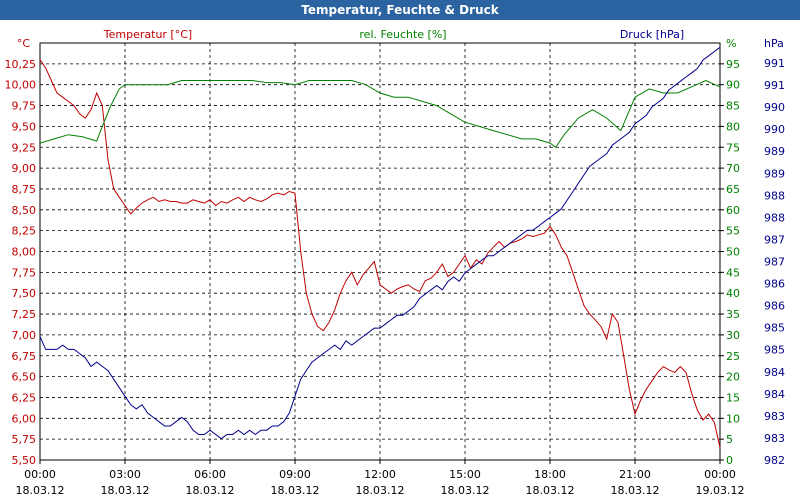 The width and height of the screenshot is (800, 500). What do you see at coordinates (24, 293) in the screenshot?
I see `temperature-tick-label: 7,50` at bounding box center [24, 293].